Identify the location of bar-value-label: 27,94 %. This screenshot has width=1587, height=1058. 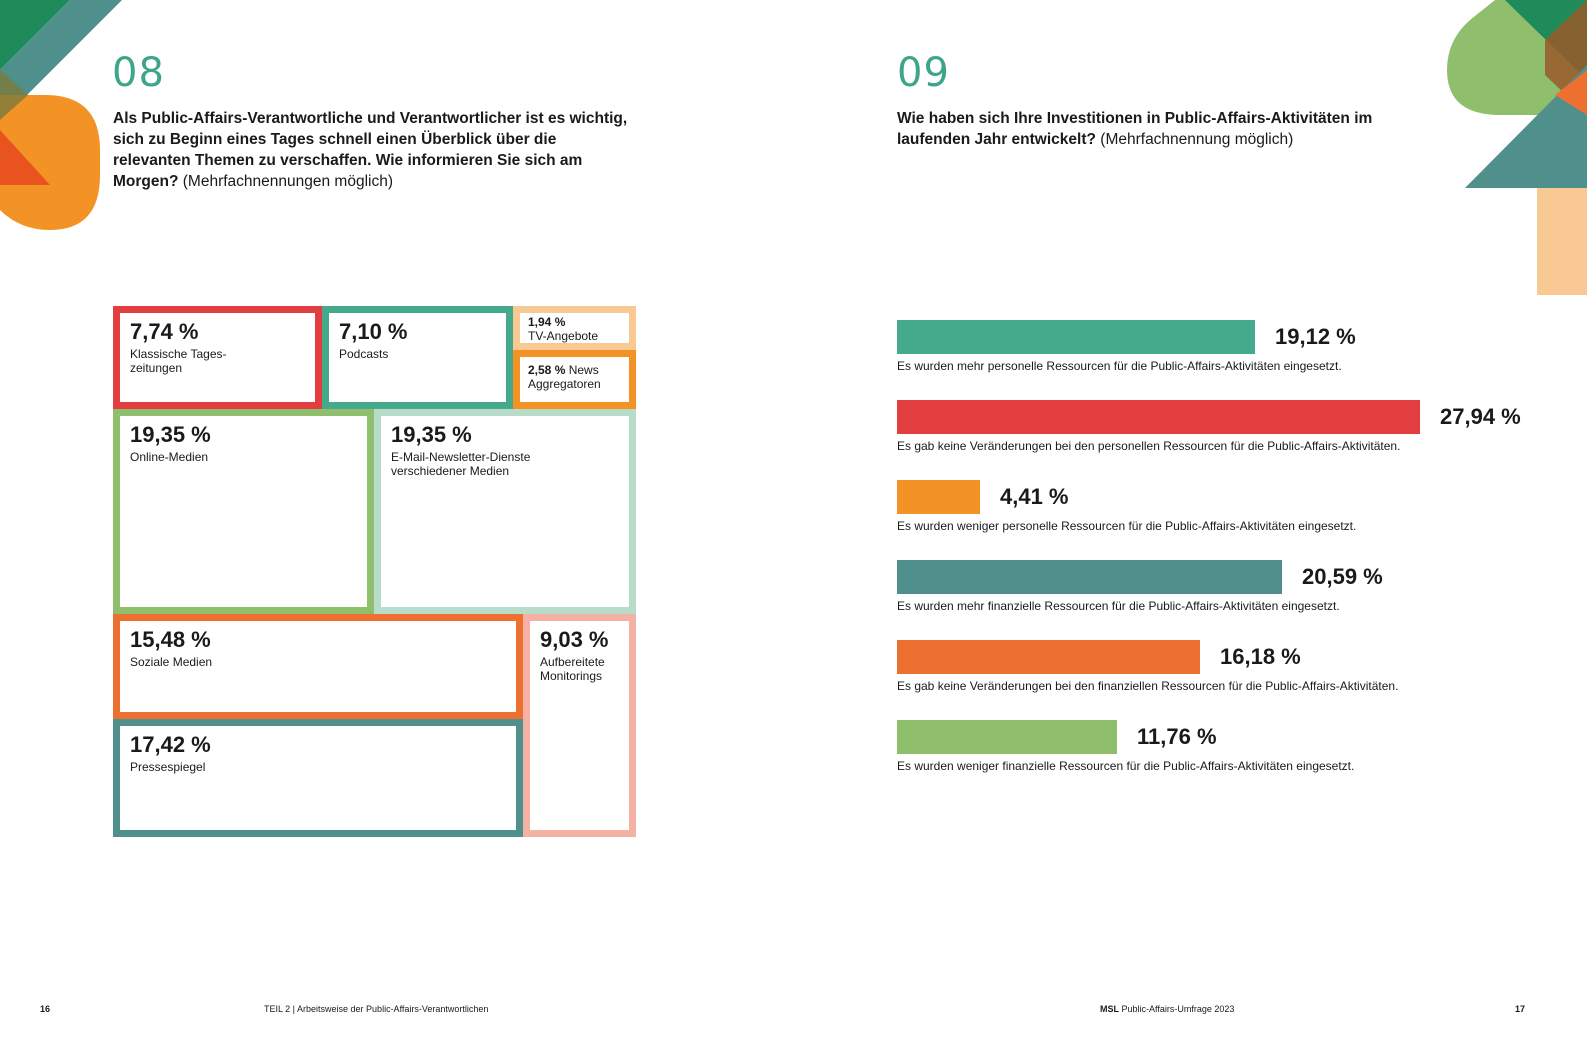
(1480, 416).